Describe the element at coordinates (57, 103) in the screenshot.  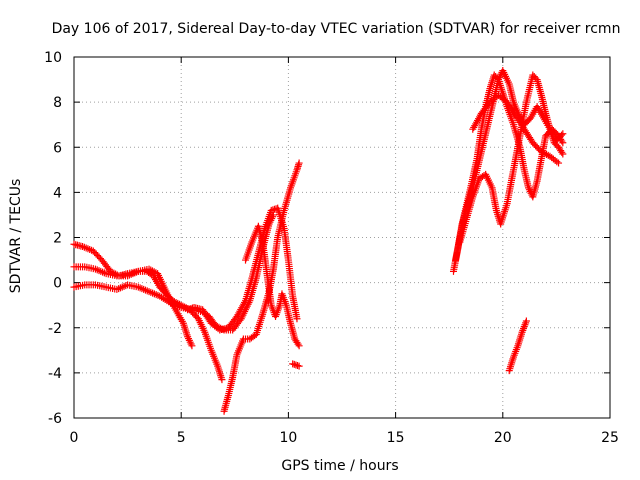
I see `y-tick-label: 8` at that location.